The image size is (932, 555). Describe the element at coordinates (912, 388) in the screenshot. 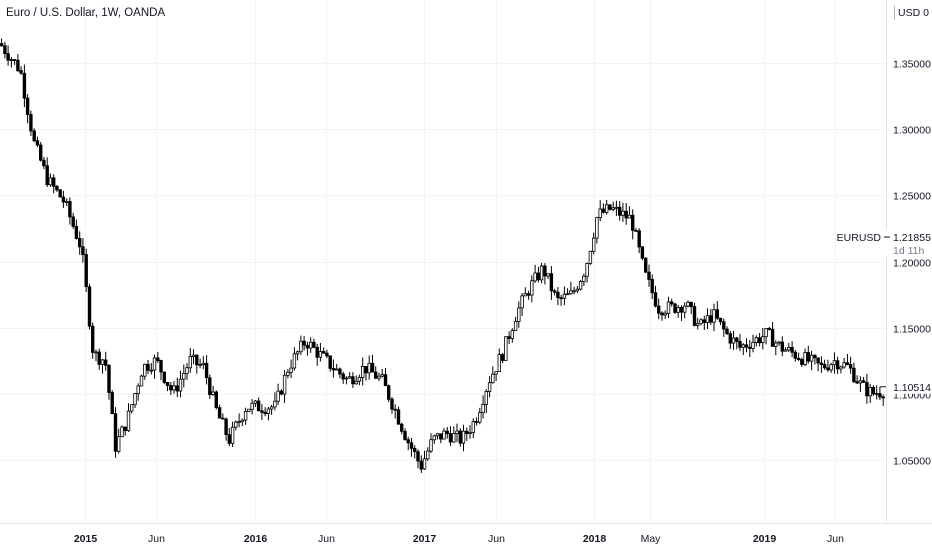

I see `last-price-label: 1.10514` at that location.